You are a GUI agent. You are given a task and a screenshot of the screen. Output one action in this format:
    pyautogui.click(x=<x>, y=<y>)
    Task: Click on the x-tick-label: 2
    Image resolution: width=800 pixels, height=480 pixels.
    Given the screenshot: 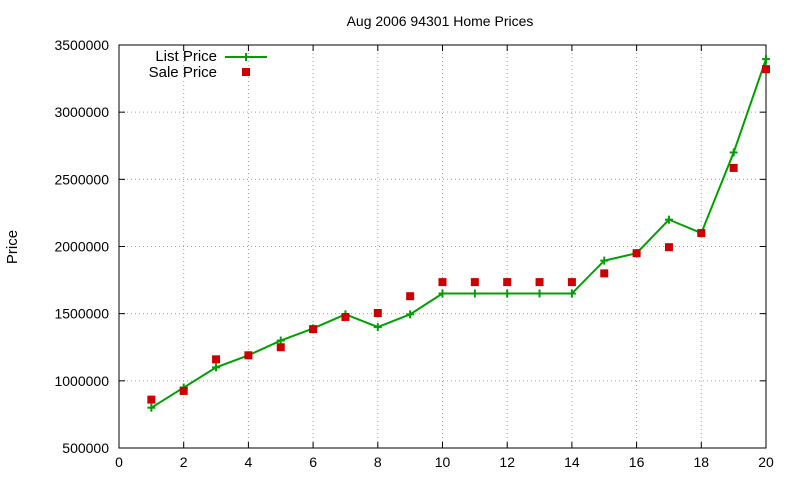 What is the action you would take?
    pyautogui.click(x=184, y=462)
    